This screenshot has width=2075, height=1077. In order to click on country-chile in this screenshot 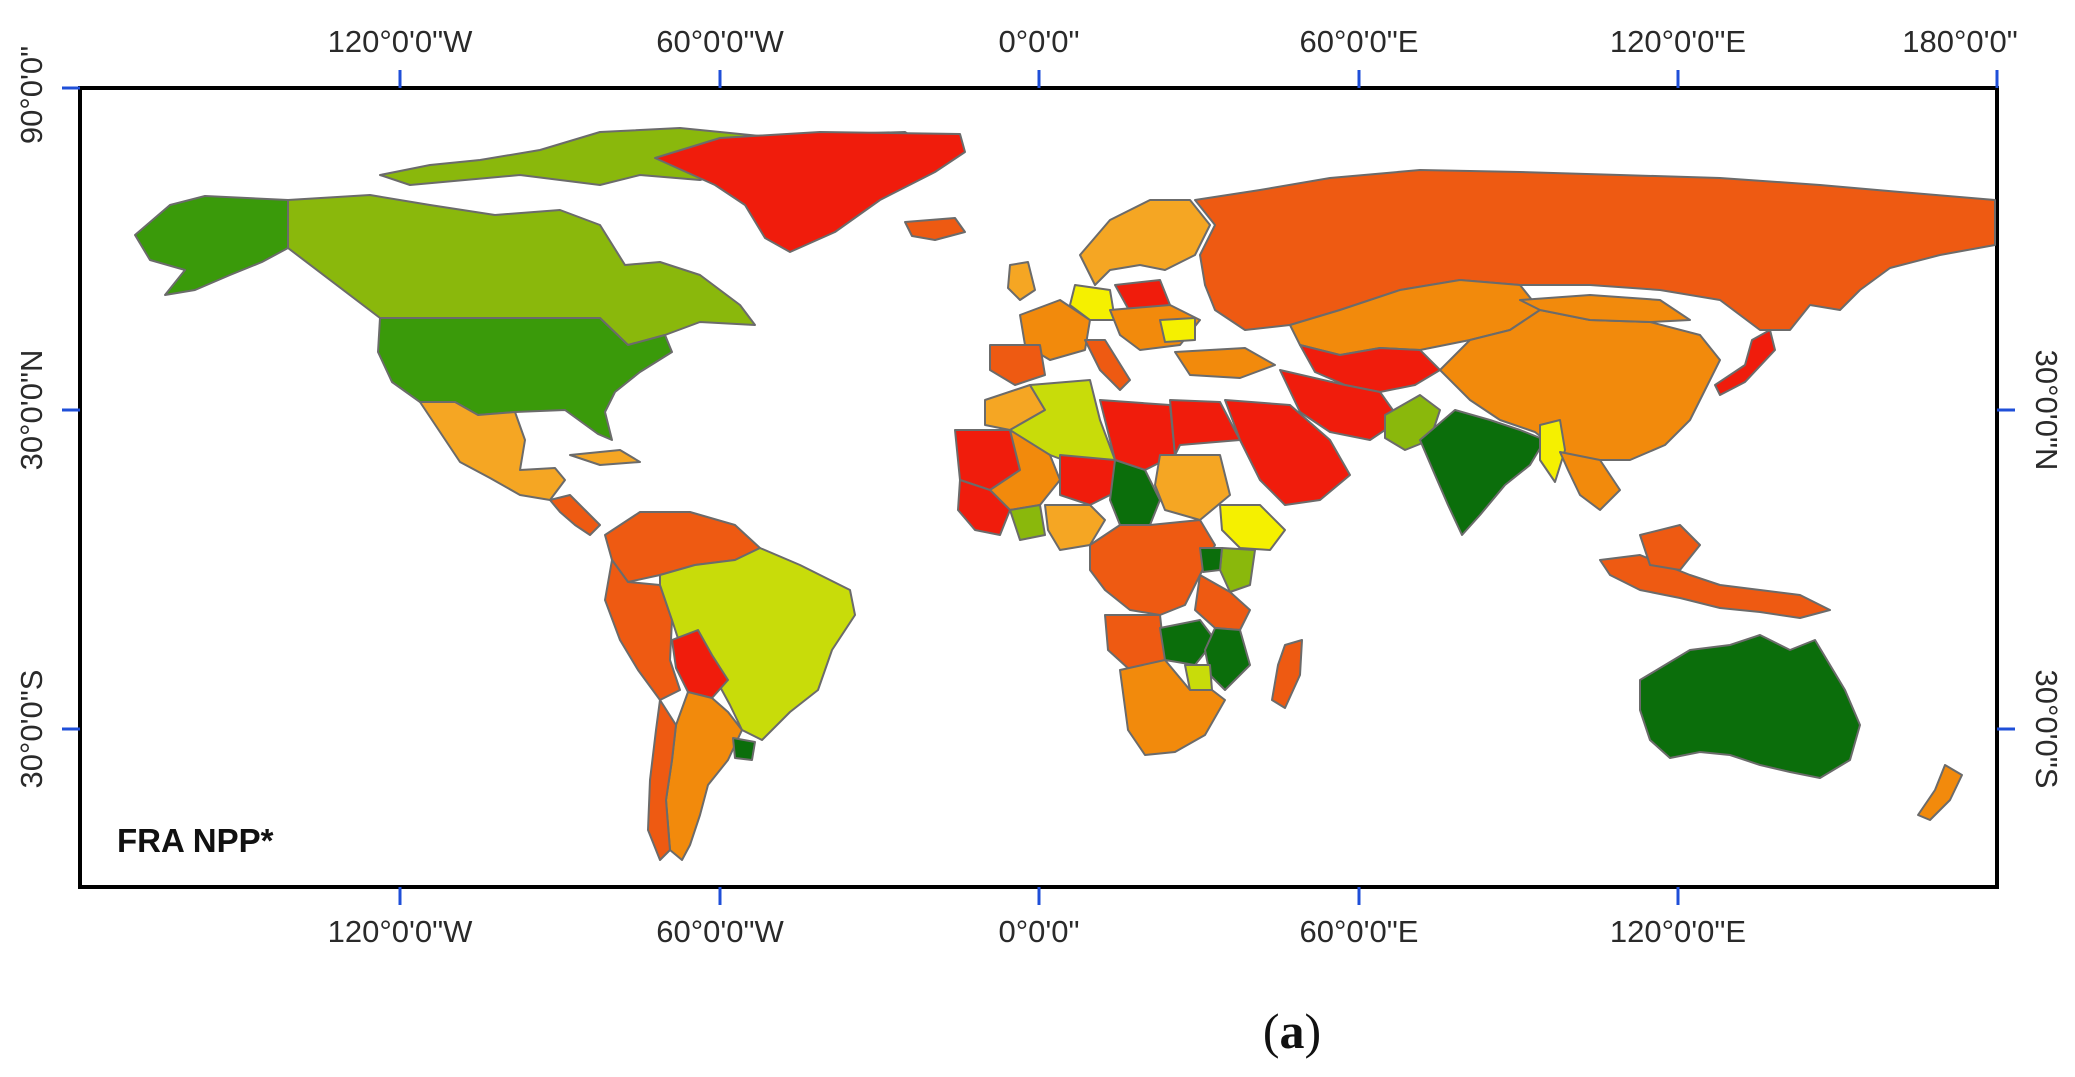, I will do `click(662, 780)`.